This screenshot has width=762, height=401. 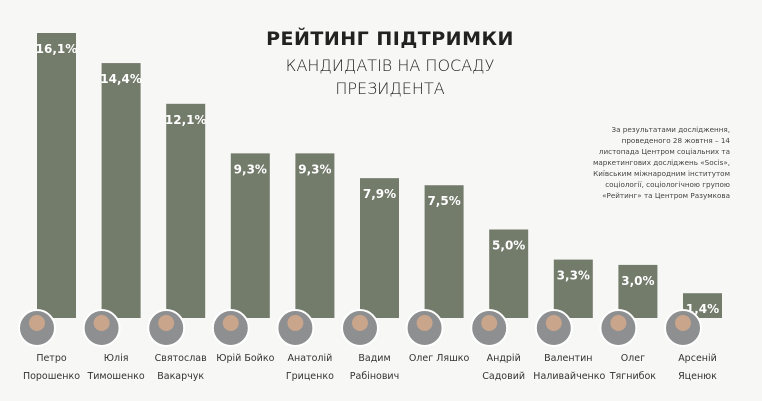 What do you see at coordinates (245, 358) in the screenshot?
I see `category-label: Юрій Бойко` at bounding box center [245, 358].